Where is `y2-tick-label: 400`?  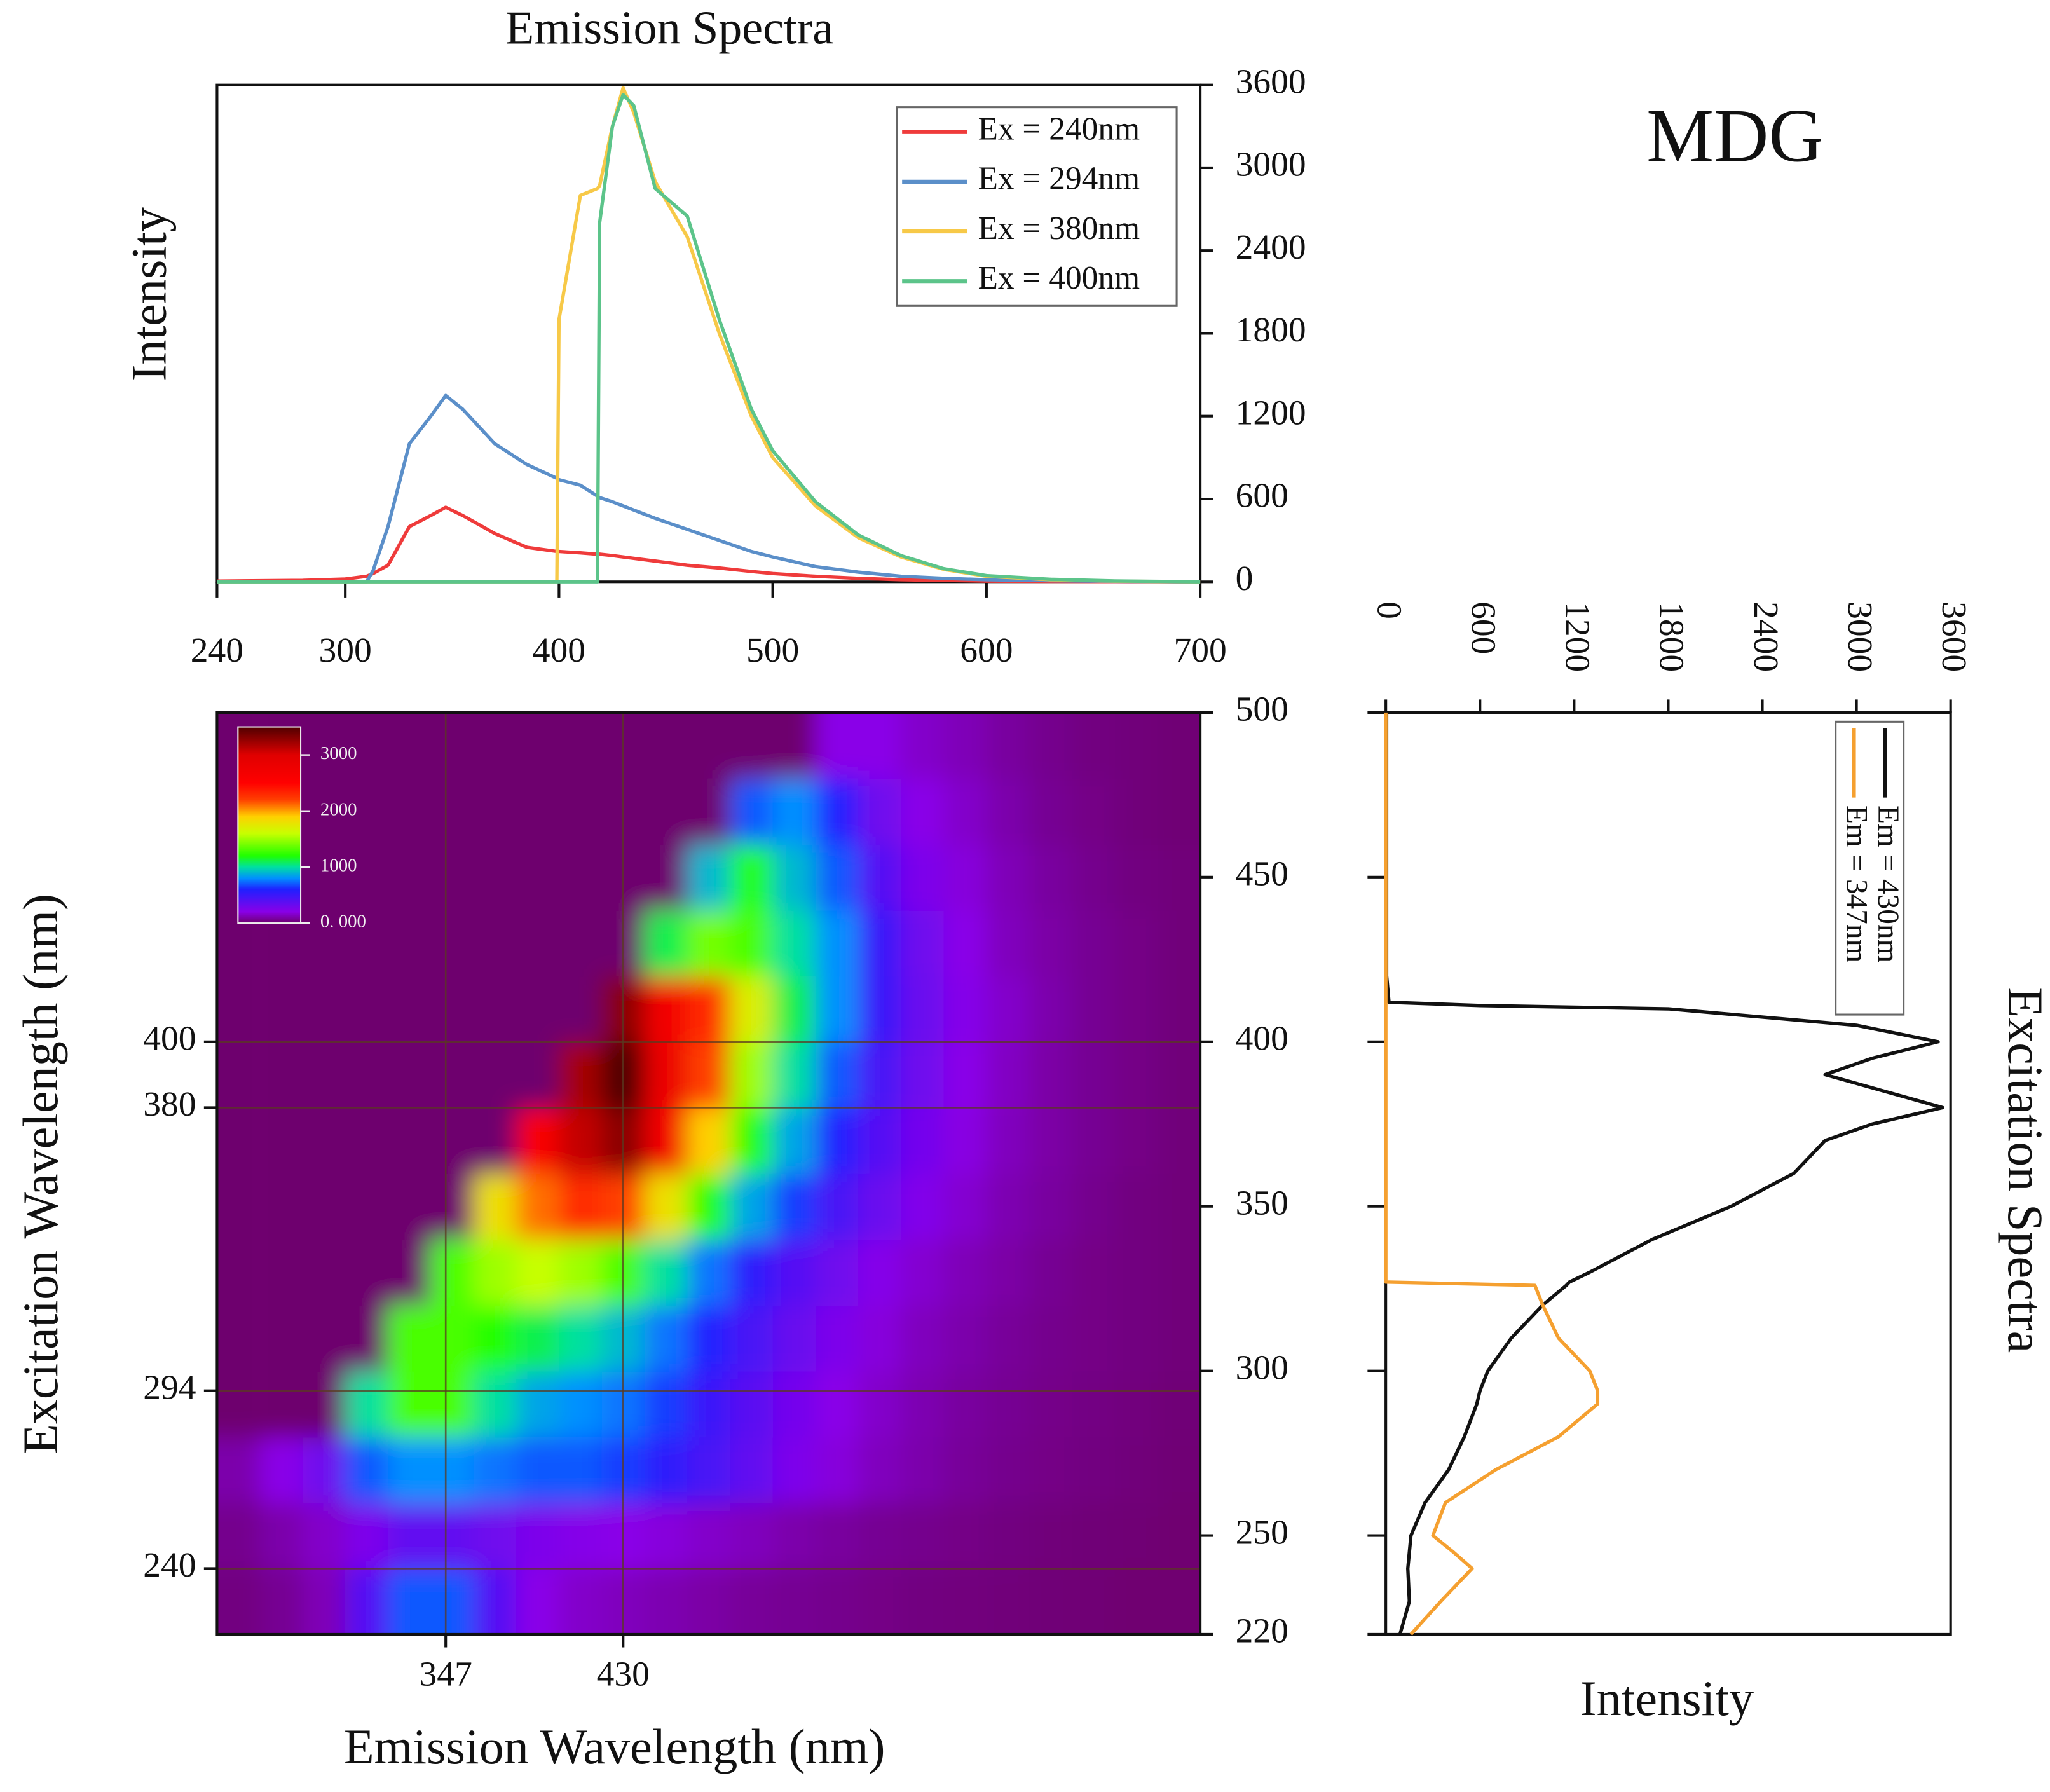 y2-tick-label: 400 is located at coordinates (1262, 1039).